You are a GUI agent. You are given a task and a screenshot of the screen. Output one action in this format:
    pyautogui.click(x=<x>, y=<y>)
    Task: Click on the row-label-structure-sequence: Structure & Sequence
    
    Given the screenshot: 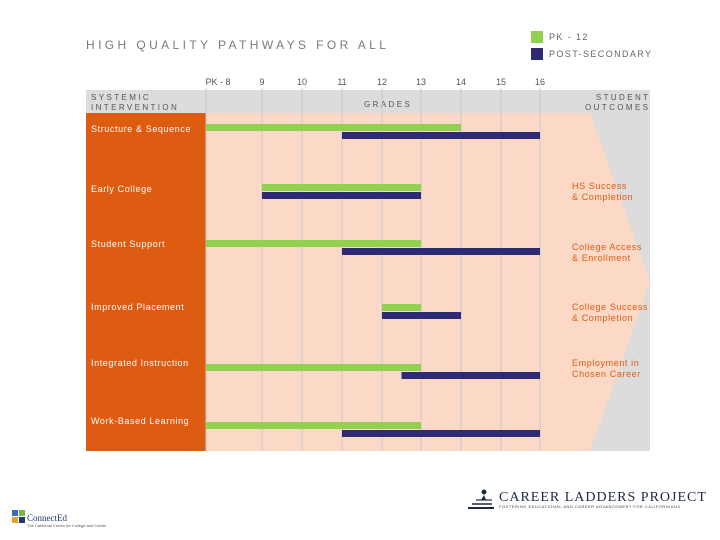 What is the action you would take?
    pyautogui.click(x=141, y=129)
    